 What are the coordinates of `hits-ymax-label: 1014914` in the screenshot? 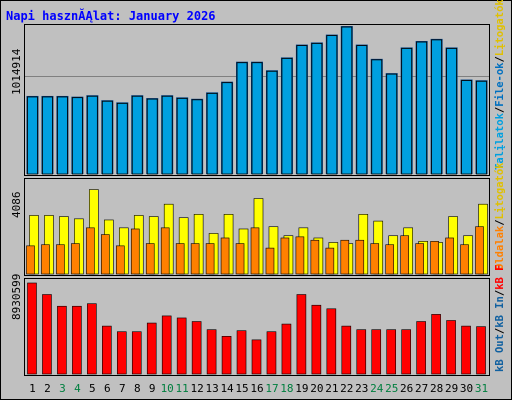 It's located at (16, 71).